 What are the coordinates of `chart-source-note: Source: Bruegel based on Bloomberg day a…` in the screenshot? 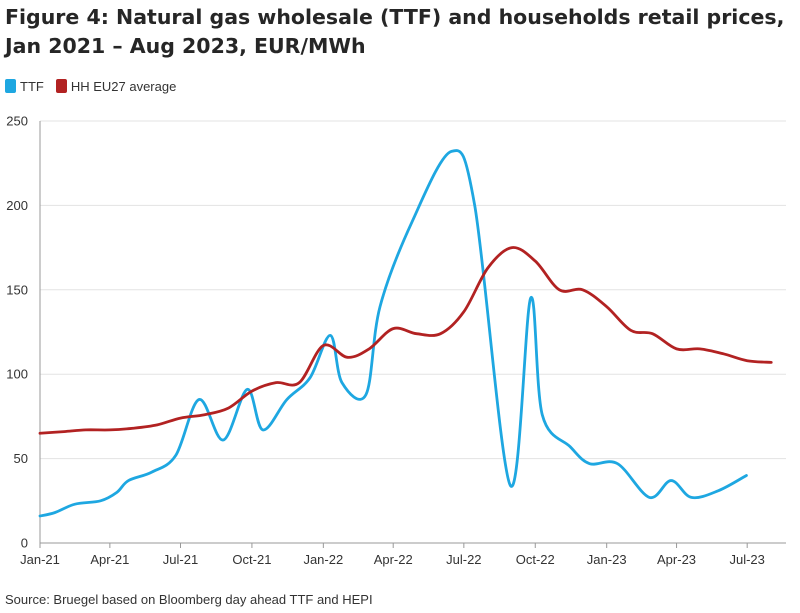 It's located at (189, 599).